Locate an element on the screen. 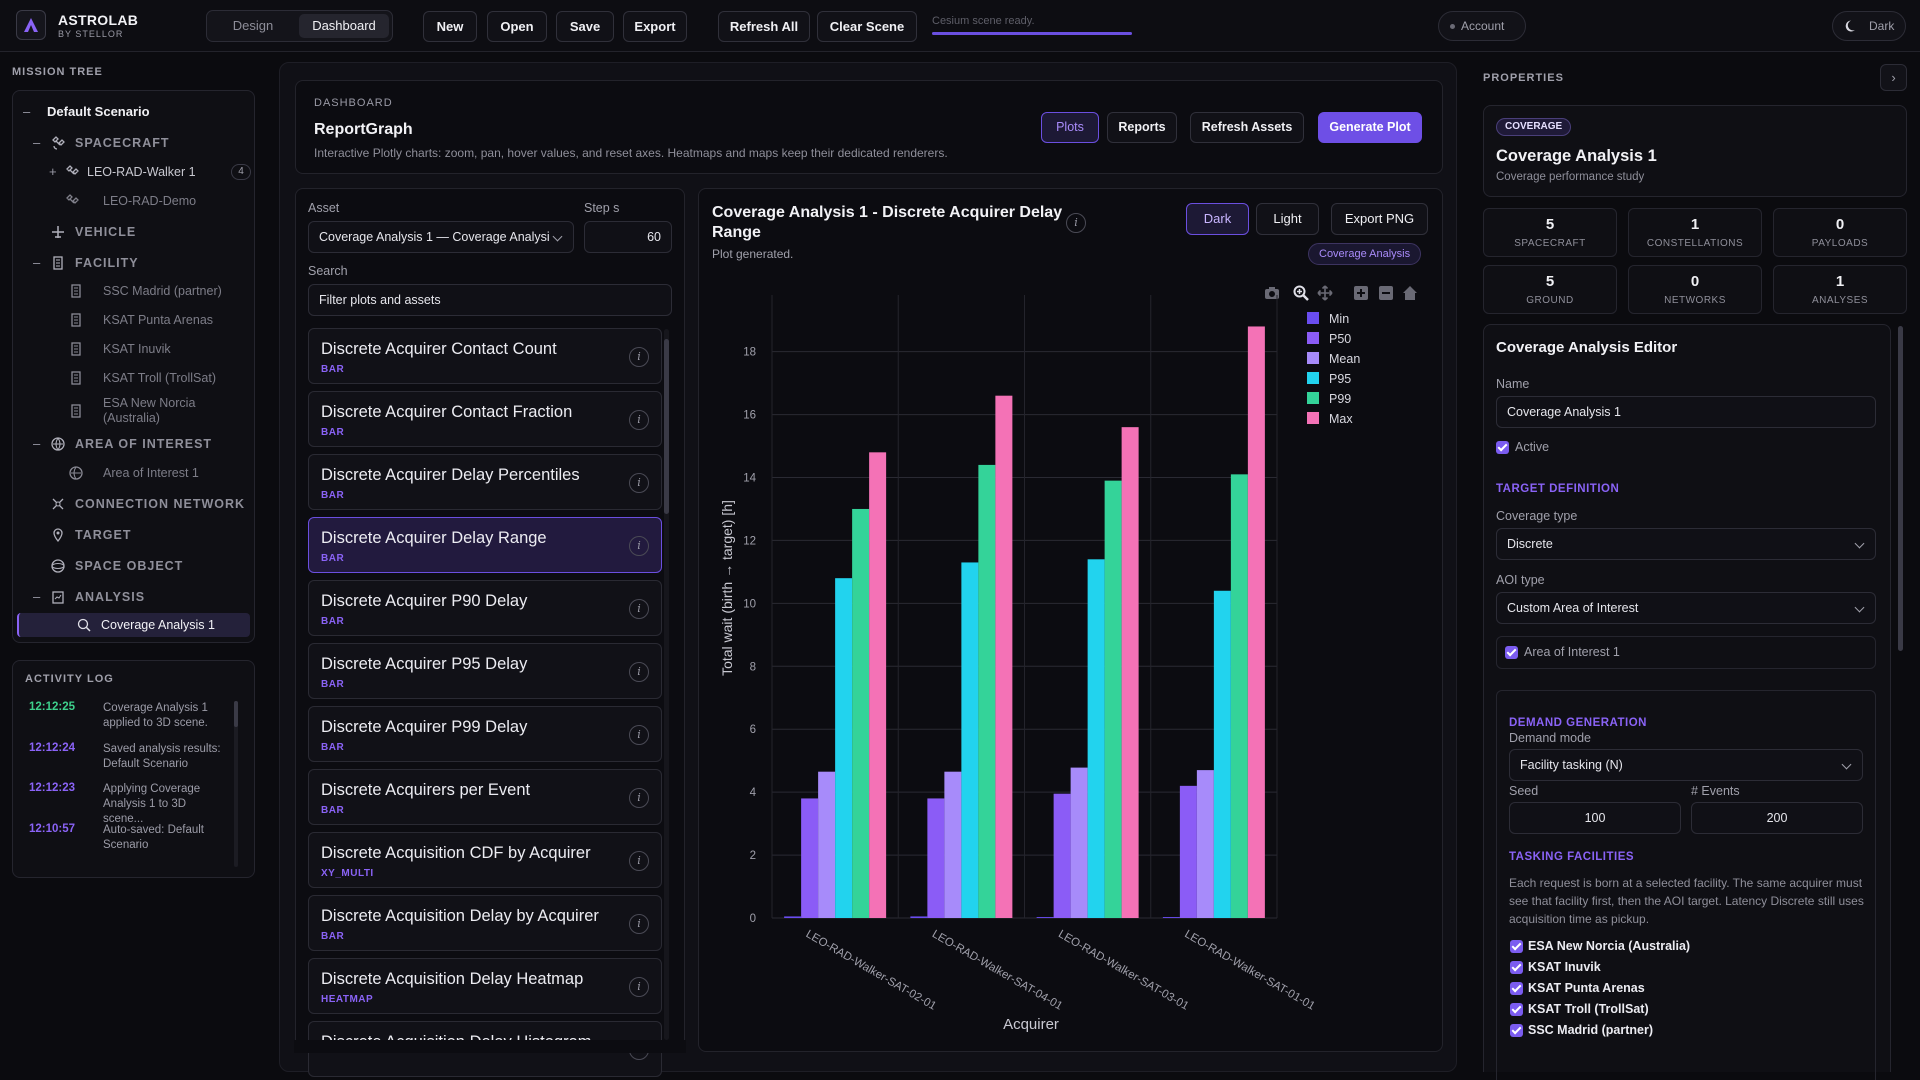 This screenshot has height=1080, width=1920. camera-icon is located at coordinates (1272, 293).